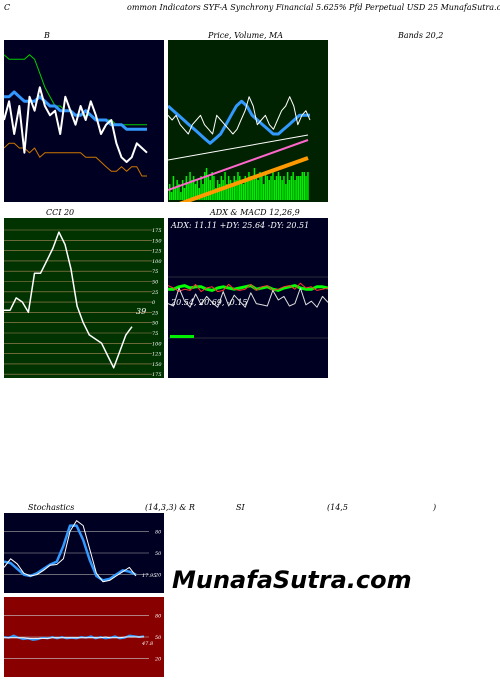 This screenshot has width=500, height=680. What do you see at coordinates (248, 307) in the screenshot?
I see `adx-macd-chart` at bounding box center [248, 307].